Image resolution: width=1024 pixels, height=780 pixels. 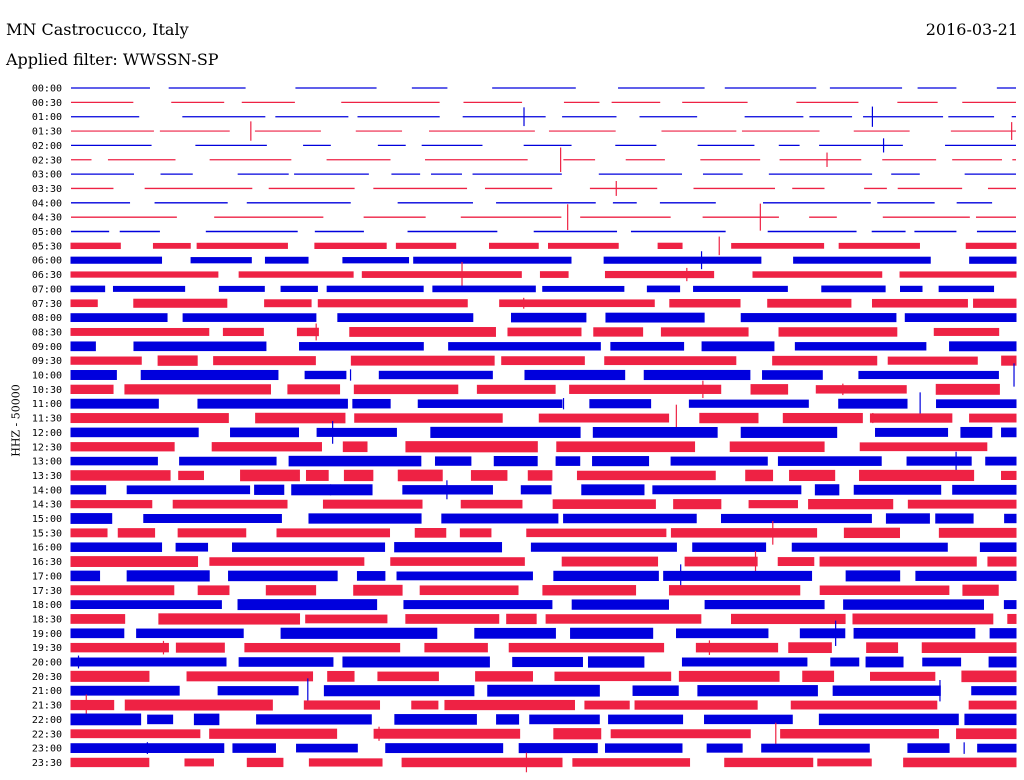 What do you see at coordinates (47, 361) in the screenshot?
I see `row-label: 09:30` at bounding box center [47, 361].